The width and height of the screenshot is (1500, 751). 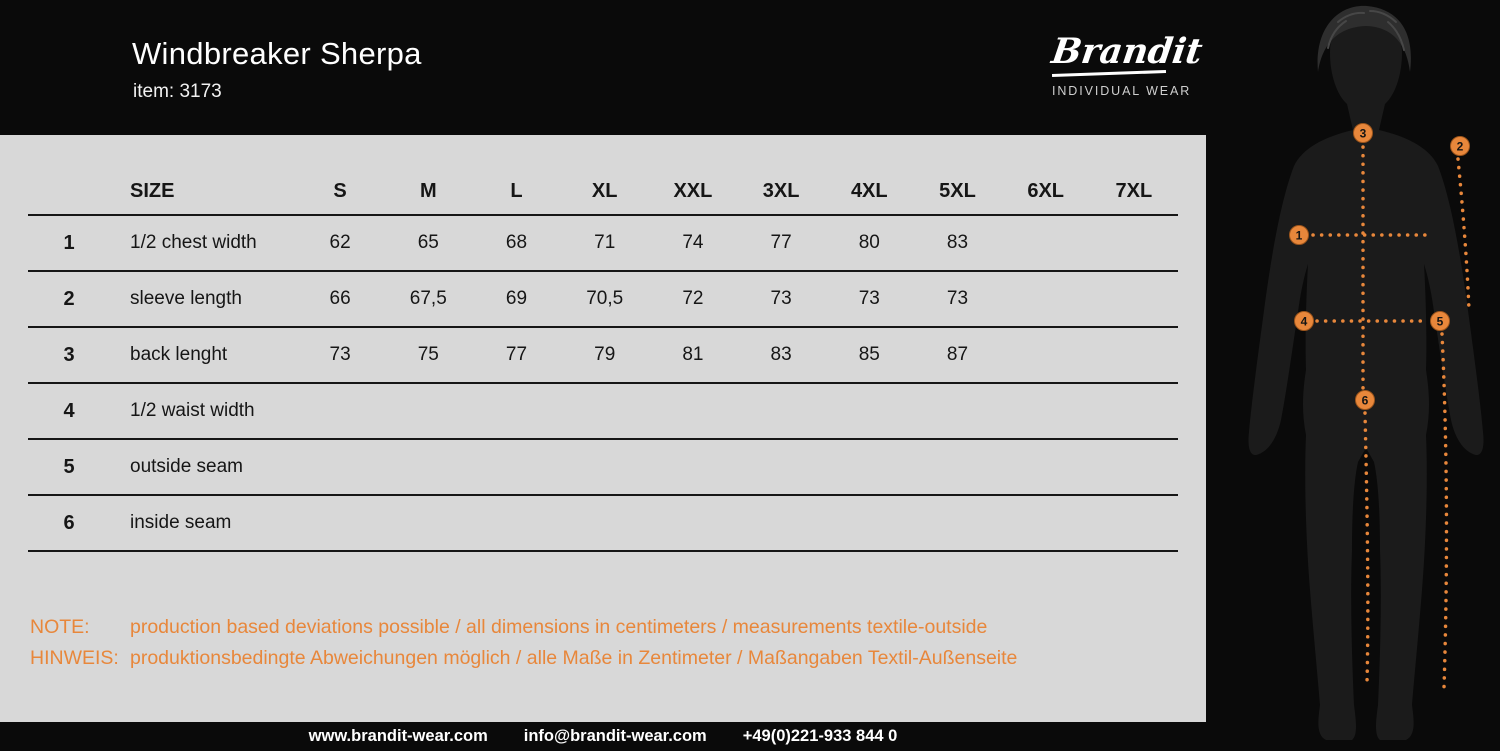 I want to click on measurement-label: 1/2 chest width, so click(x=193, y=242).